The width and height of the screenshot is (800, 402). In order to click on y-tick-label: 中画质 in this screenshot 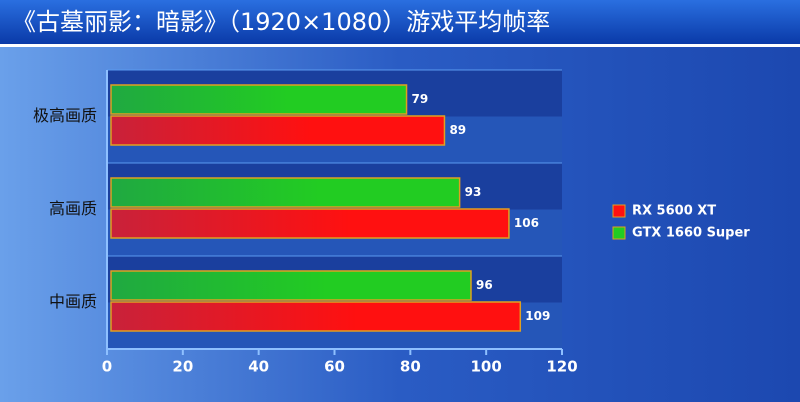, I will do `click(73, 301)`.